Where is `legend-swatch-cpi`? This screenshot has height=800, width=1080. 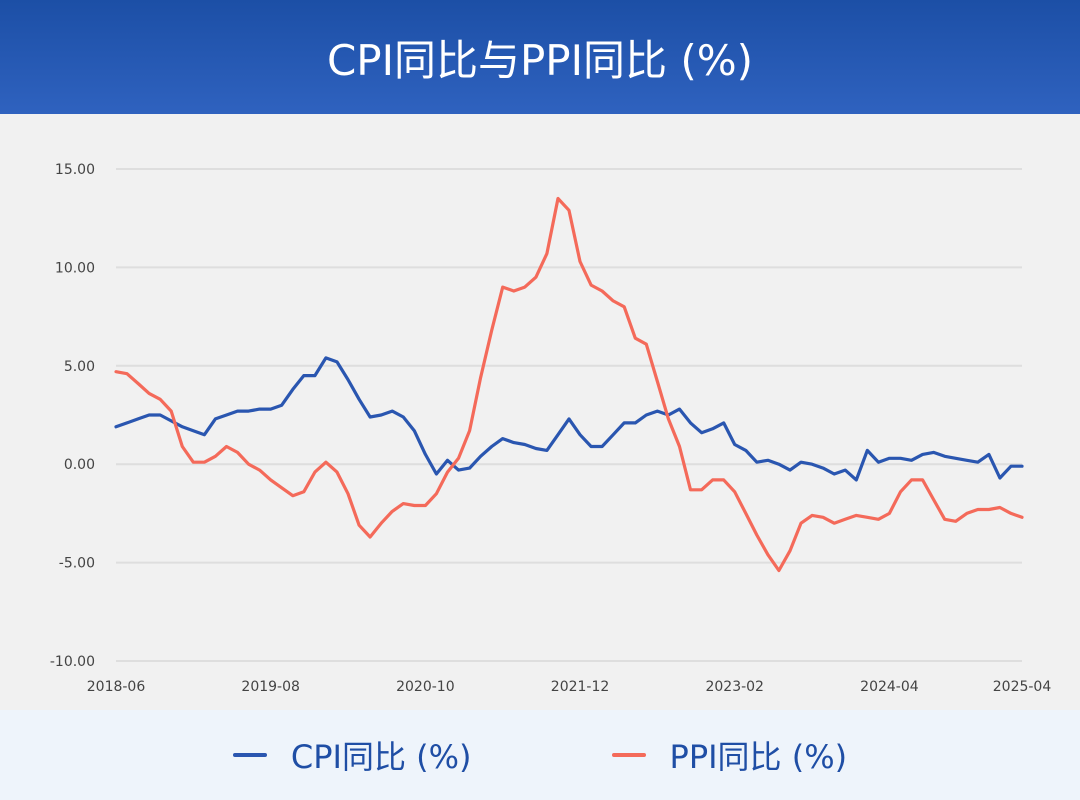 legend-swatch-cpi is located at coordinates (249, 755).